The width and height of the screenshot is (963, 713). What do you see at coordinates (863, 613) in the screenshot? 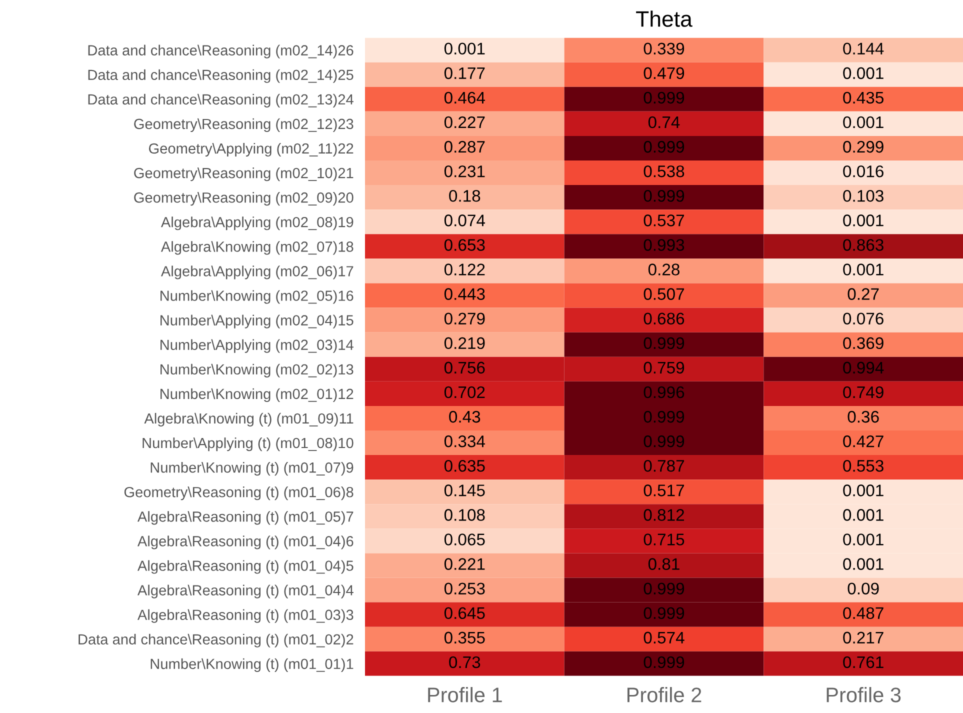
I see `data-label: 0.487` at bounding box center [863, 613].